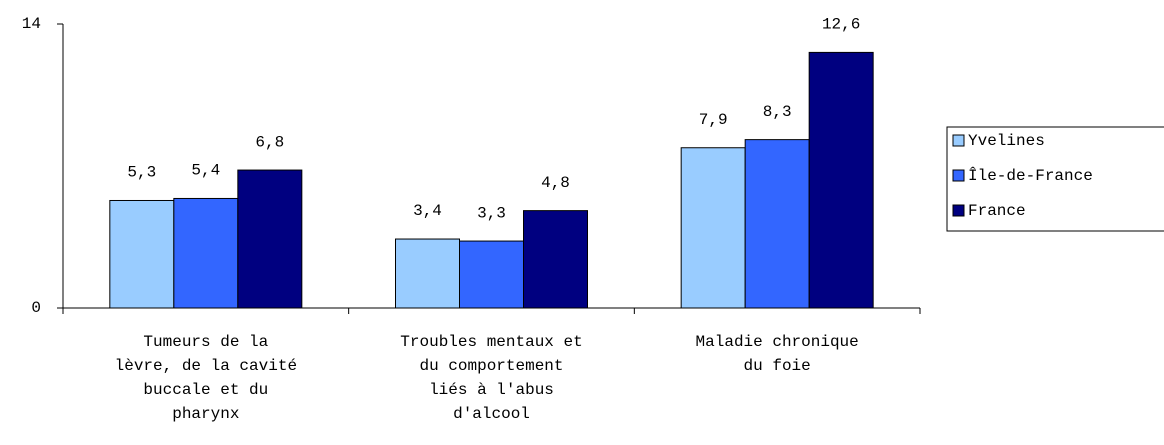 This screenshot has height=445, width=1164. What do you see at coordinates (491, 213) in the screenshot?
I see `value-label: 3,3` at bounding box center [491, 213].